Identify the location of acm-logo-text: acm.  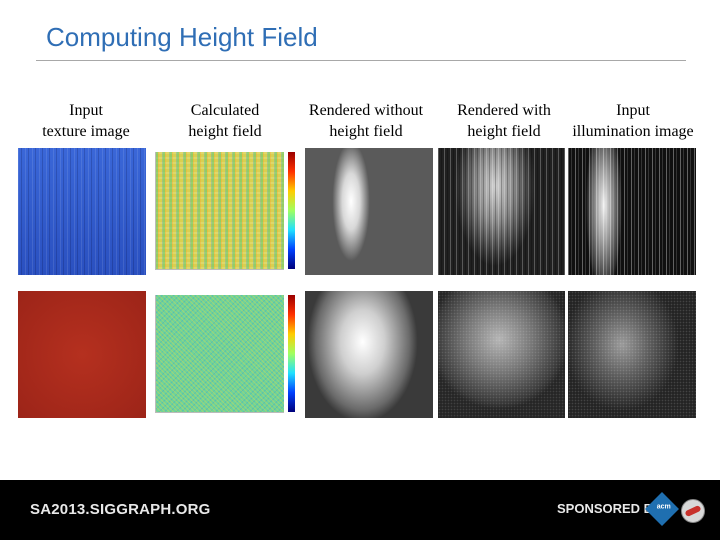
(663, 507).